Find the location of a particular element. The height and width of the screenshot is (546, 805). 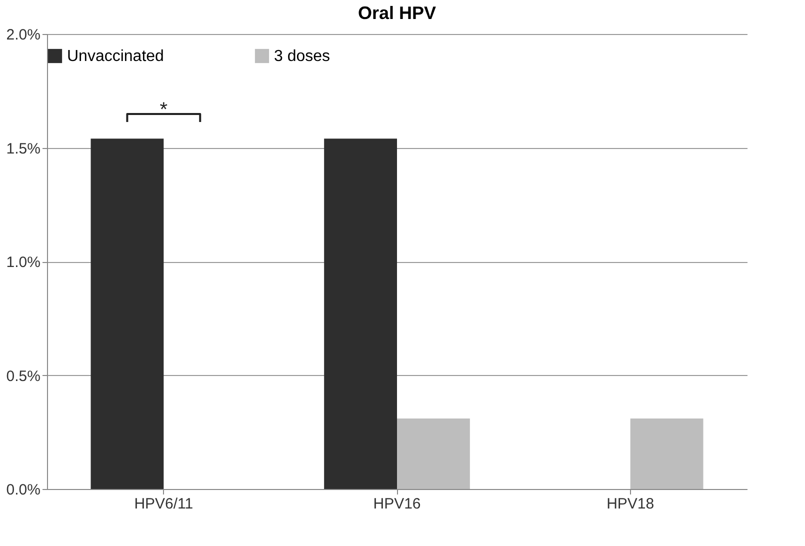

legend-label: 3 doses is located at coordinates (302, 56).